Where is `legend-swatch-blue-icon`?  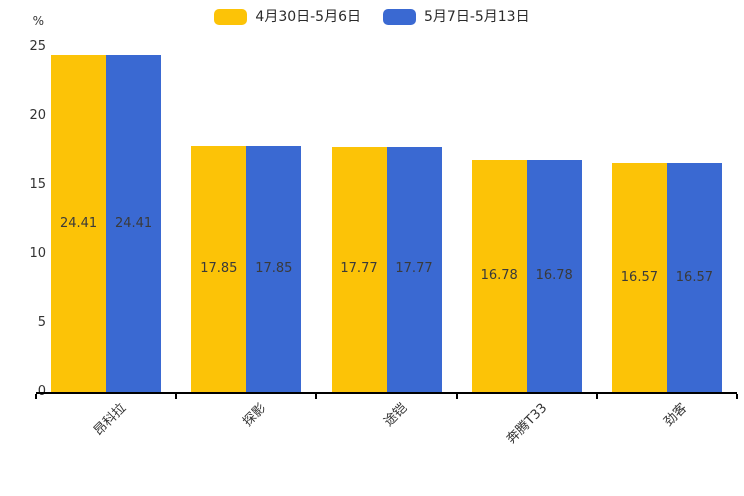
legend-swatch-blue-icon is located at coordinates (399, 17).